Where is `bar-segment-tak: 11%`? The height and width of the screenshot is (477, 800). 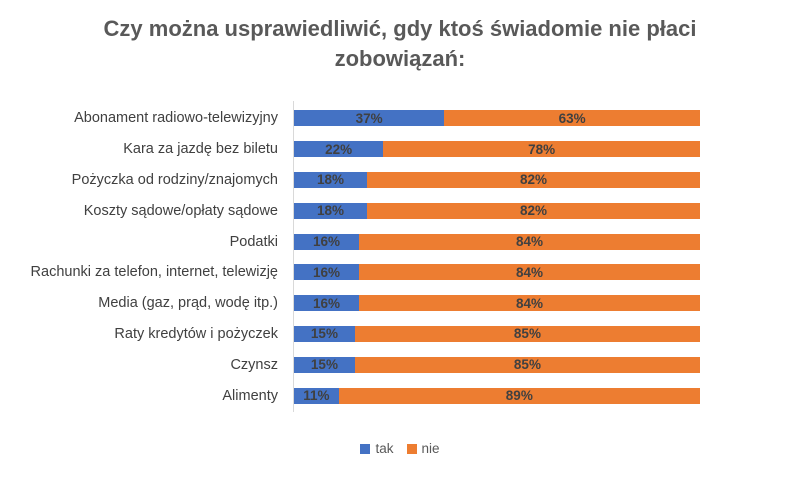 bar-segment-tak: 11% is located at coordinates (316, 395).